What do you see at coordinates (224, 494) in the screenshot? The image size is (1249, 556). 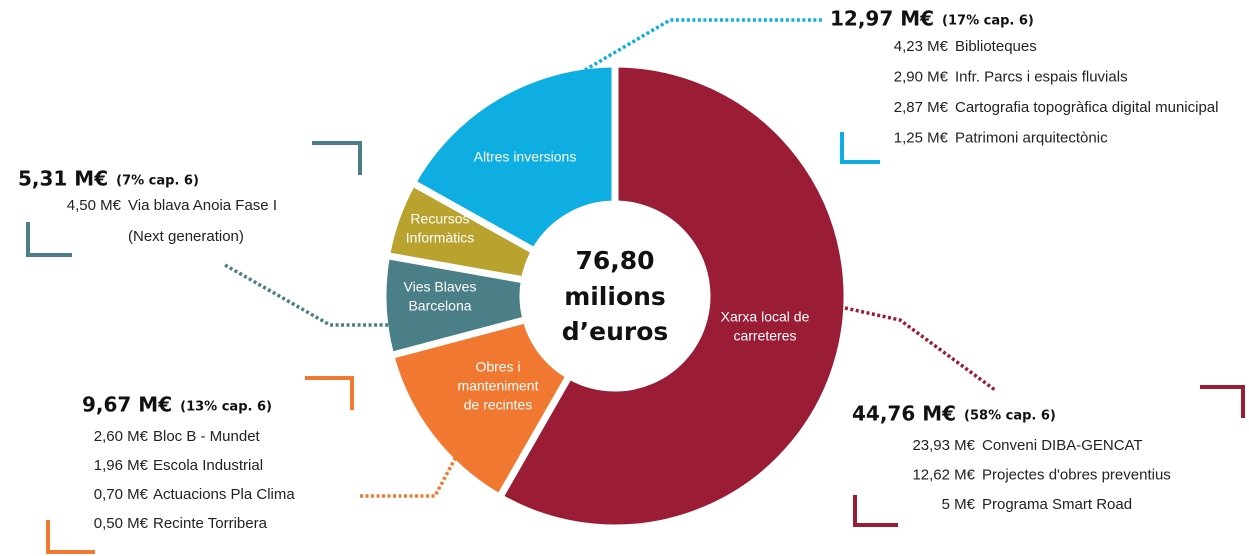 I see `detail-name: Actuacions Pla Clima` at bounding box center [224, 494].